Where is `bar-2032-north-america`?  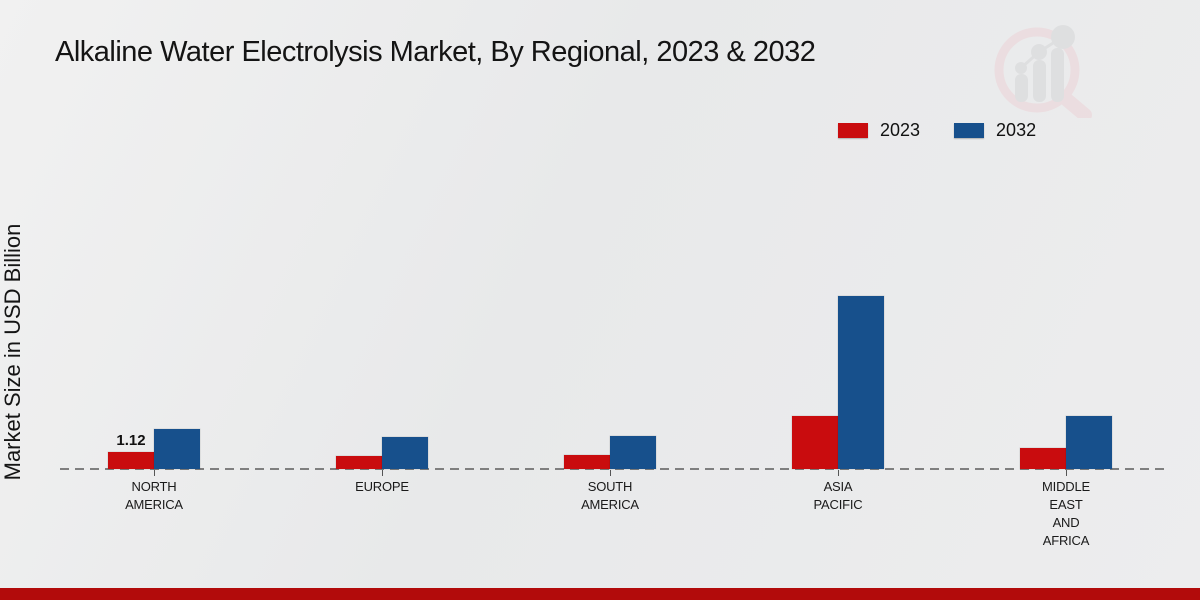
bar-2032-north-america is located at coordinates (177, 449).